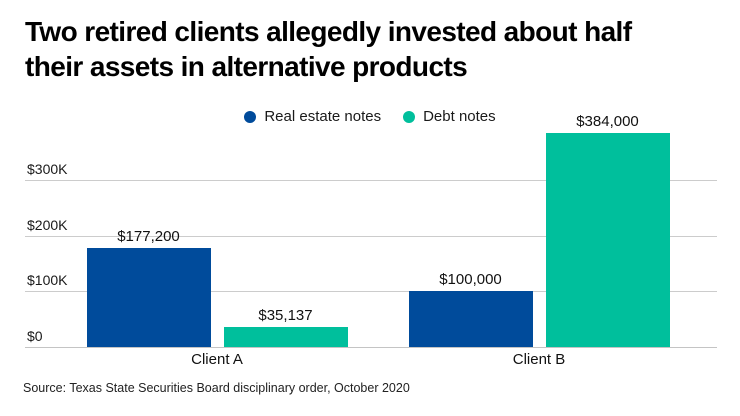 Image resolution: width=740 pixels, height=416 pixels. I want to click on bar-value-label: $35,137, so click(285, 316).